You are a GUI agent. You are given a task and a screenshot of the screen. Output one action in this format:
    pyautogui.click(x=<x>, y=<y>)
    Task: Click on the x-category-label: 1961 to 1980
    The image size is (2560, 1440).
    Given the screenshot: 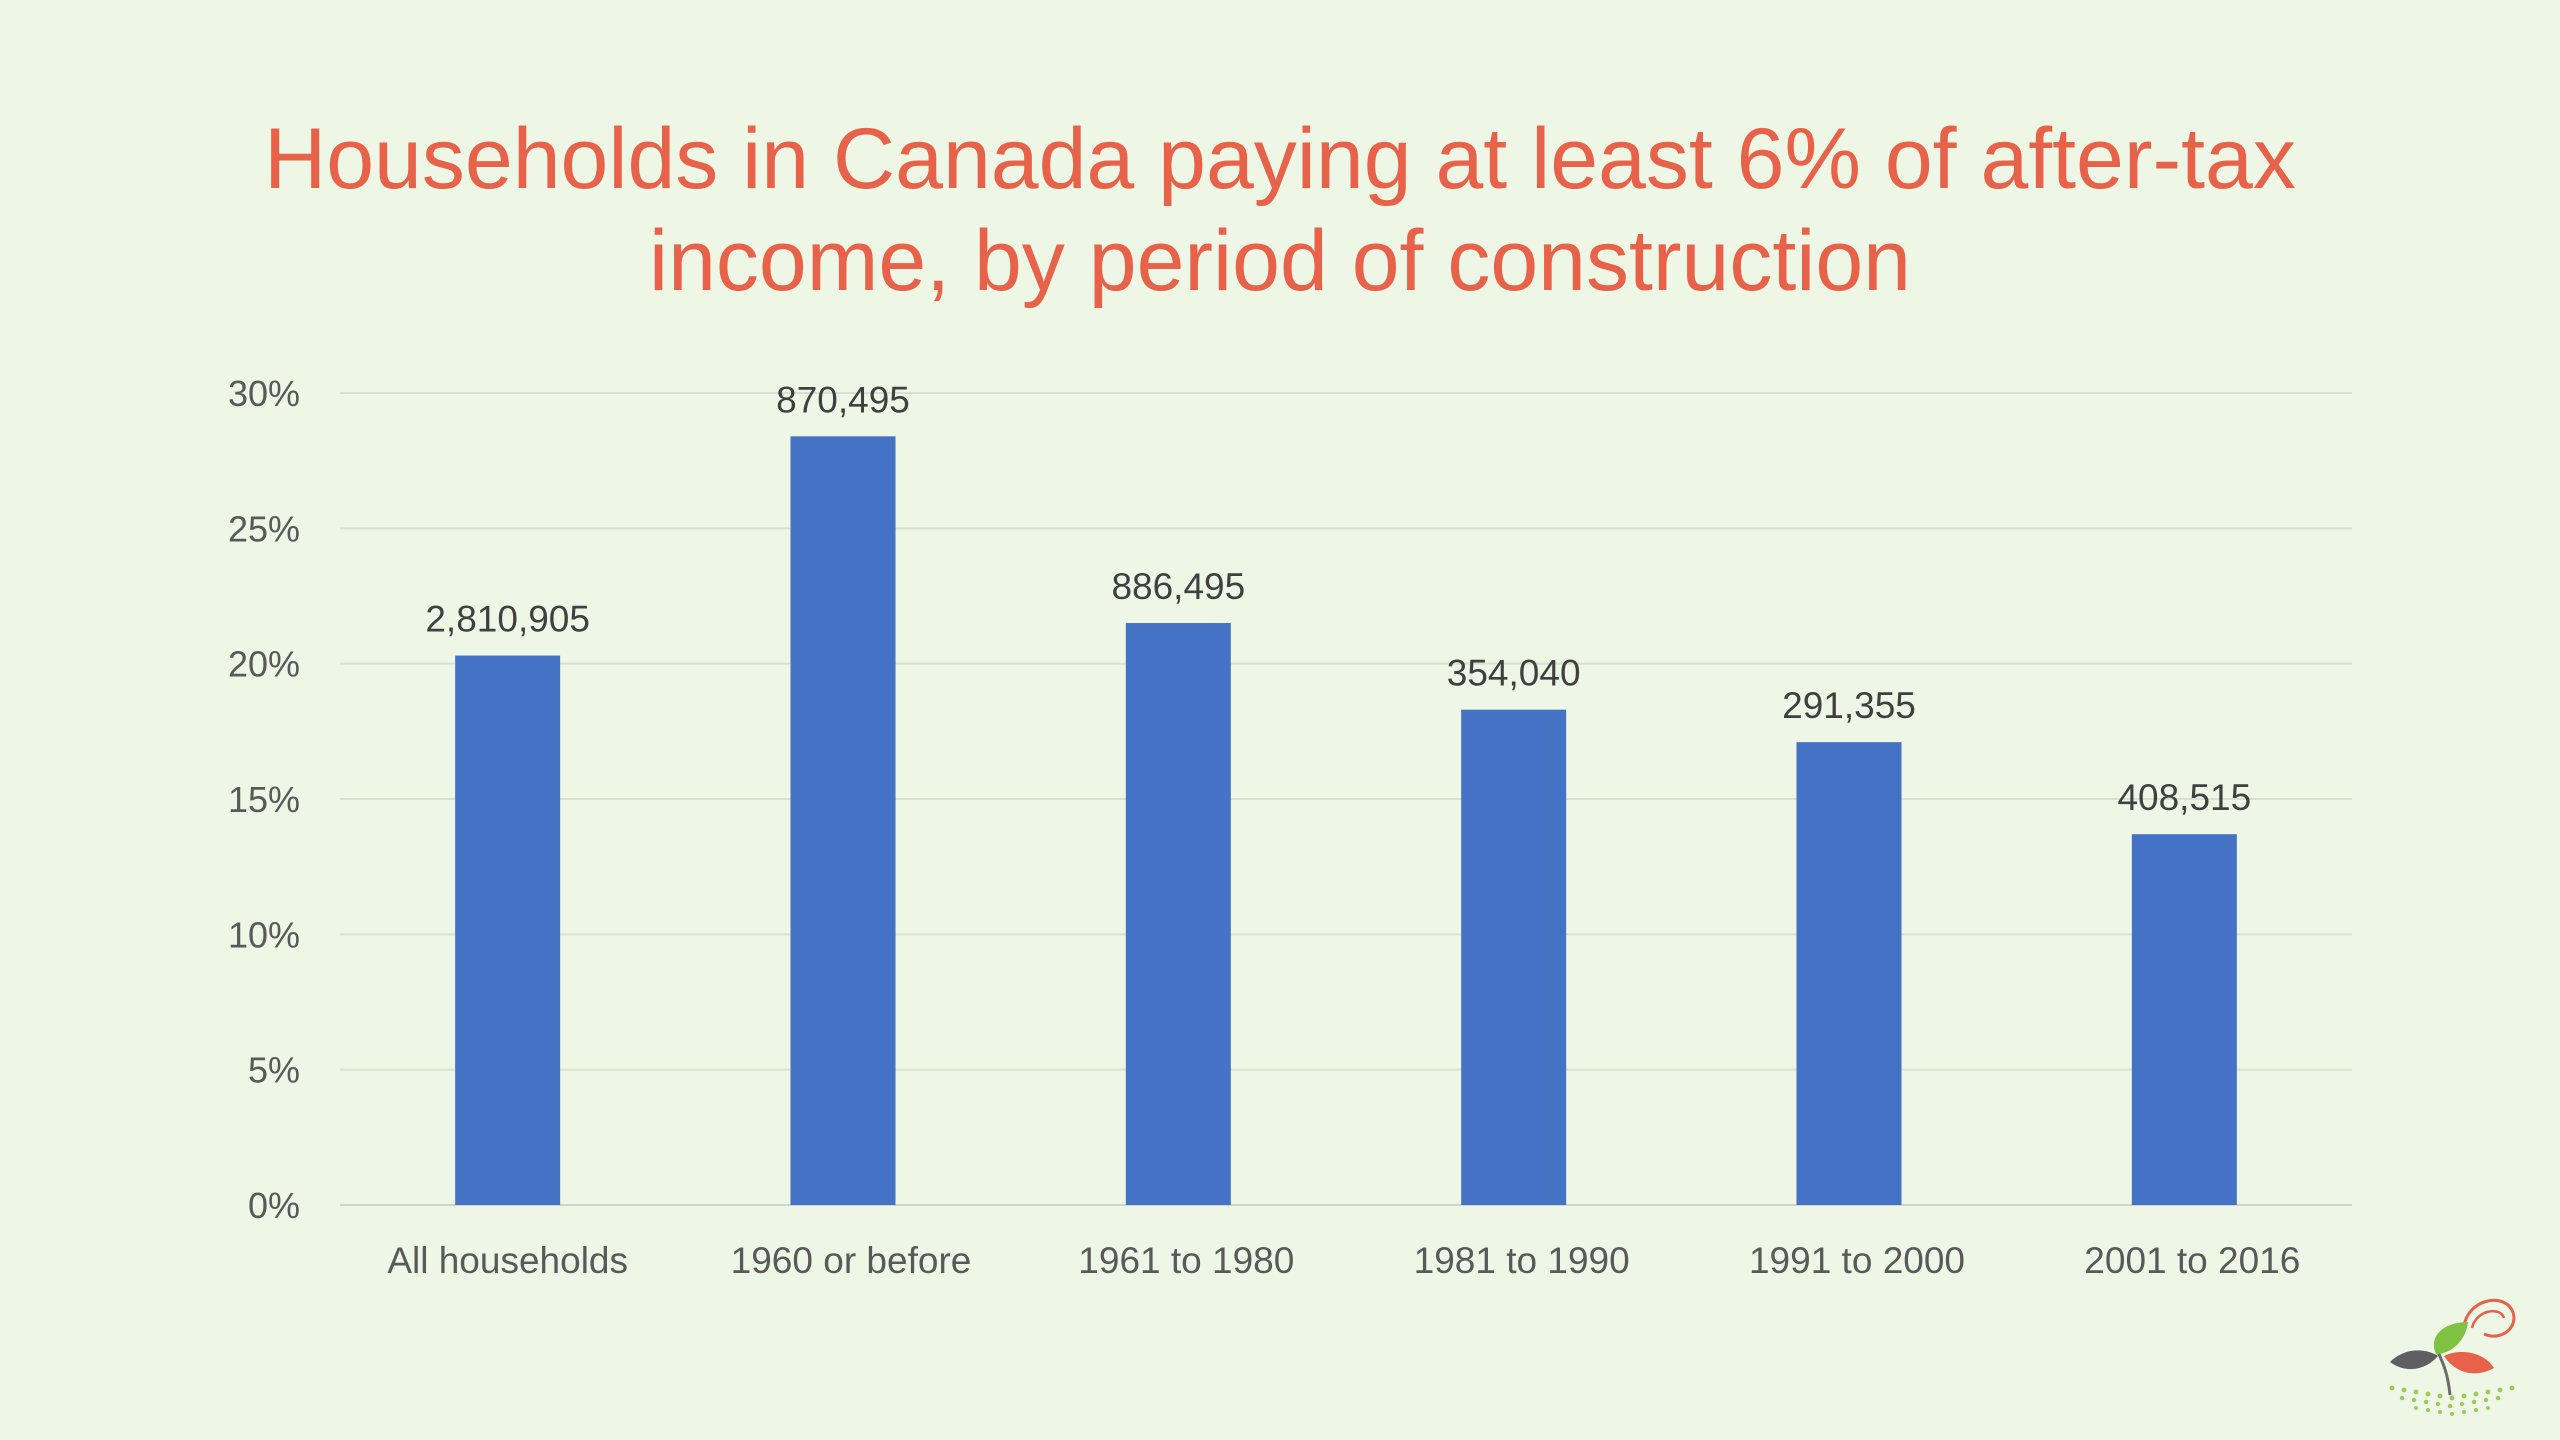 What is the action you would take?
    pyautogui.click(x=1186, y=1260)
    